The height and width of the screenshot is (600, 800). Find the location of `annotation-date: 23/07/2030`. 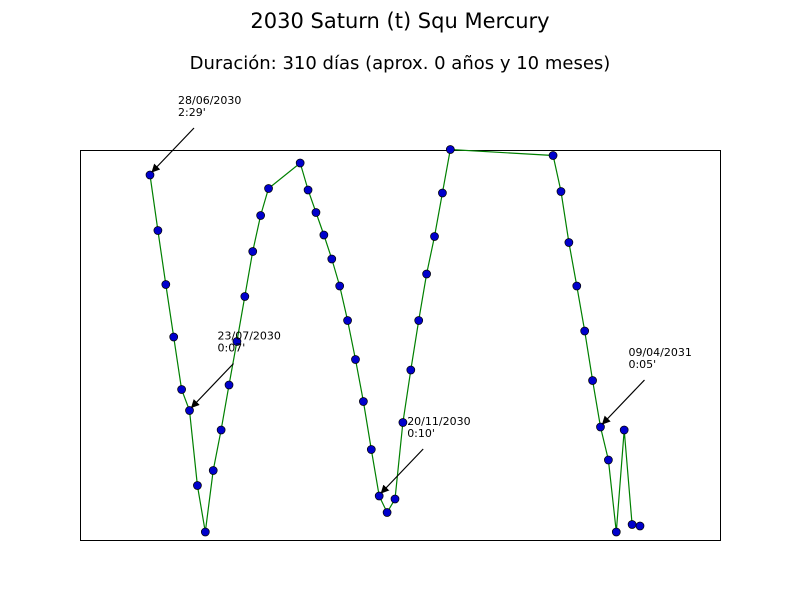

annotation-date: 23/07/2030 is located at coordinates (249, 336).